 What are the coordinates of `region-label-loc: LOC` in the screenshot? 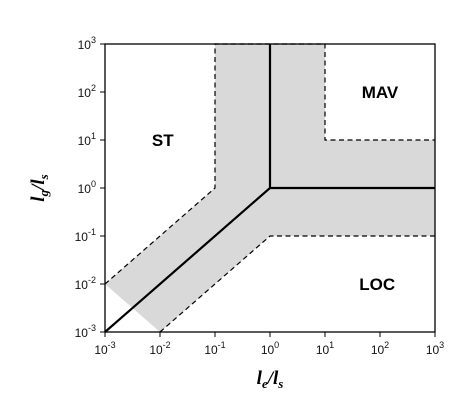 It's located at (377, 284).